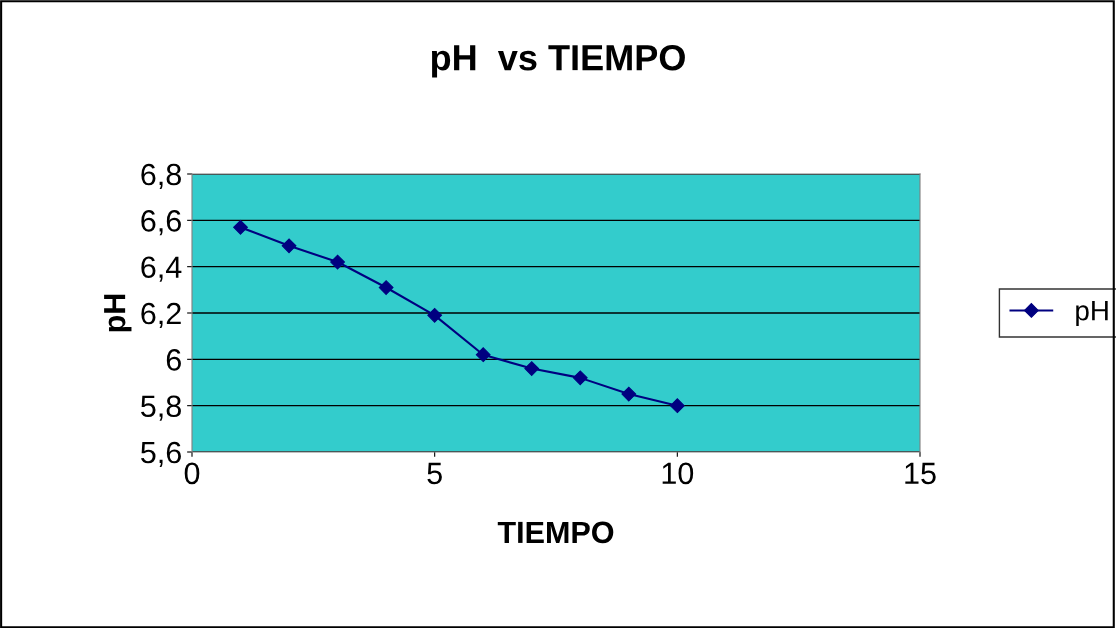  I want to click on x-axis-title: TIEMPO, so click(555, 532).